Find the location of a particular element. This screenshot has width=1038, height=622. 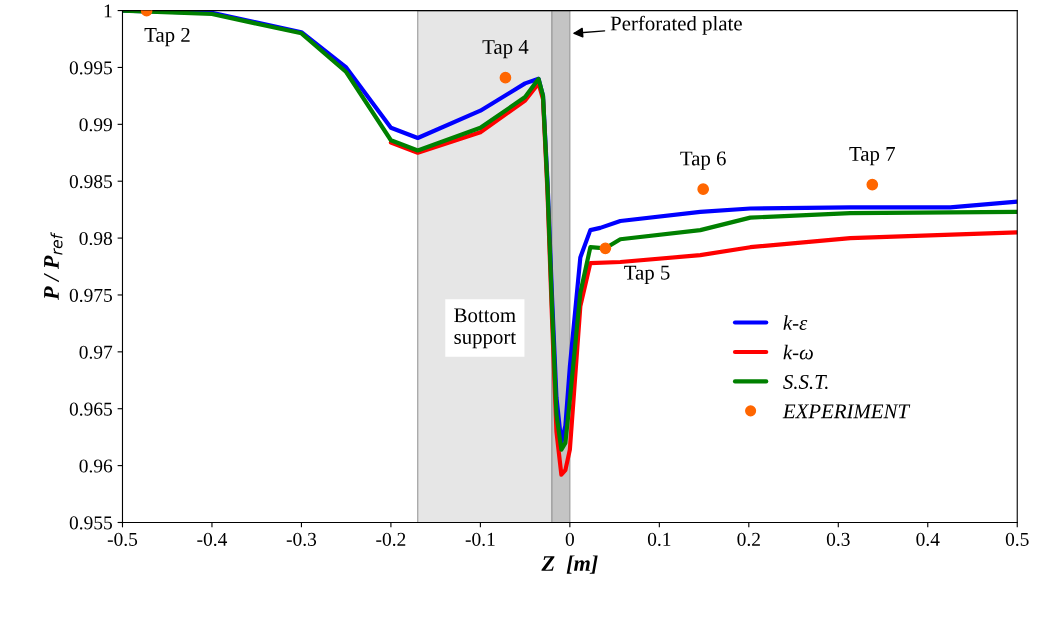

y-tick-label: 0.98 is located at coordinates (96, 238).